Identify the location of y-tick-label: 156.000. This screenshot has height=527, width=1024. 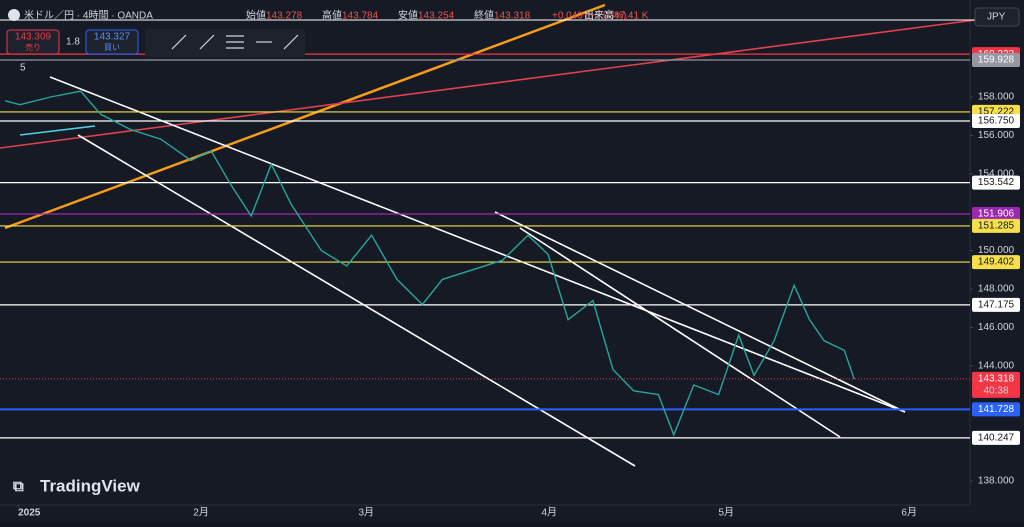
(996, 135).